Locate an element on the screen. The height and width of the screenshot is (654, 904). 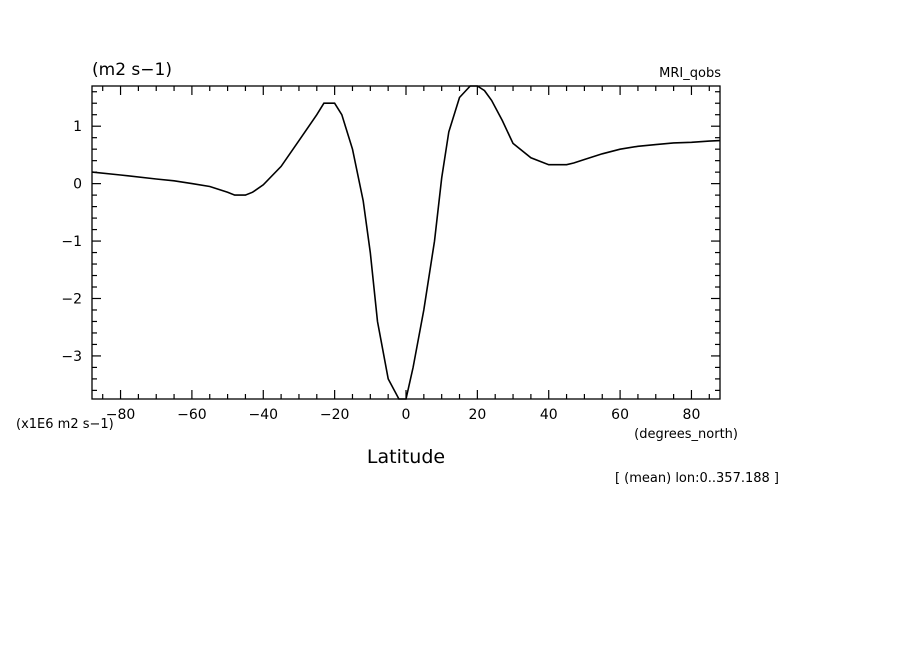
x-tick-label: 20 is located at coordinates (477, 415).